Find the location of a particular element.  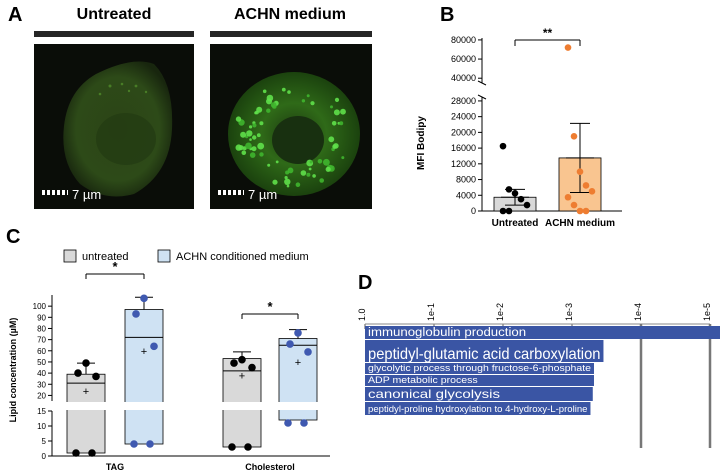

x-tick-label: 1.0 is located at coordinates (362, 314).